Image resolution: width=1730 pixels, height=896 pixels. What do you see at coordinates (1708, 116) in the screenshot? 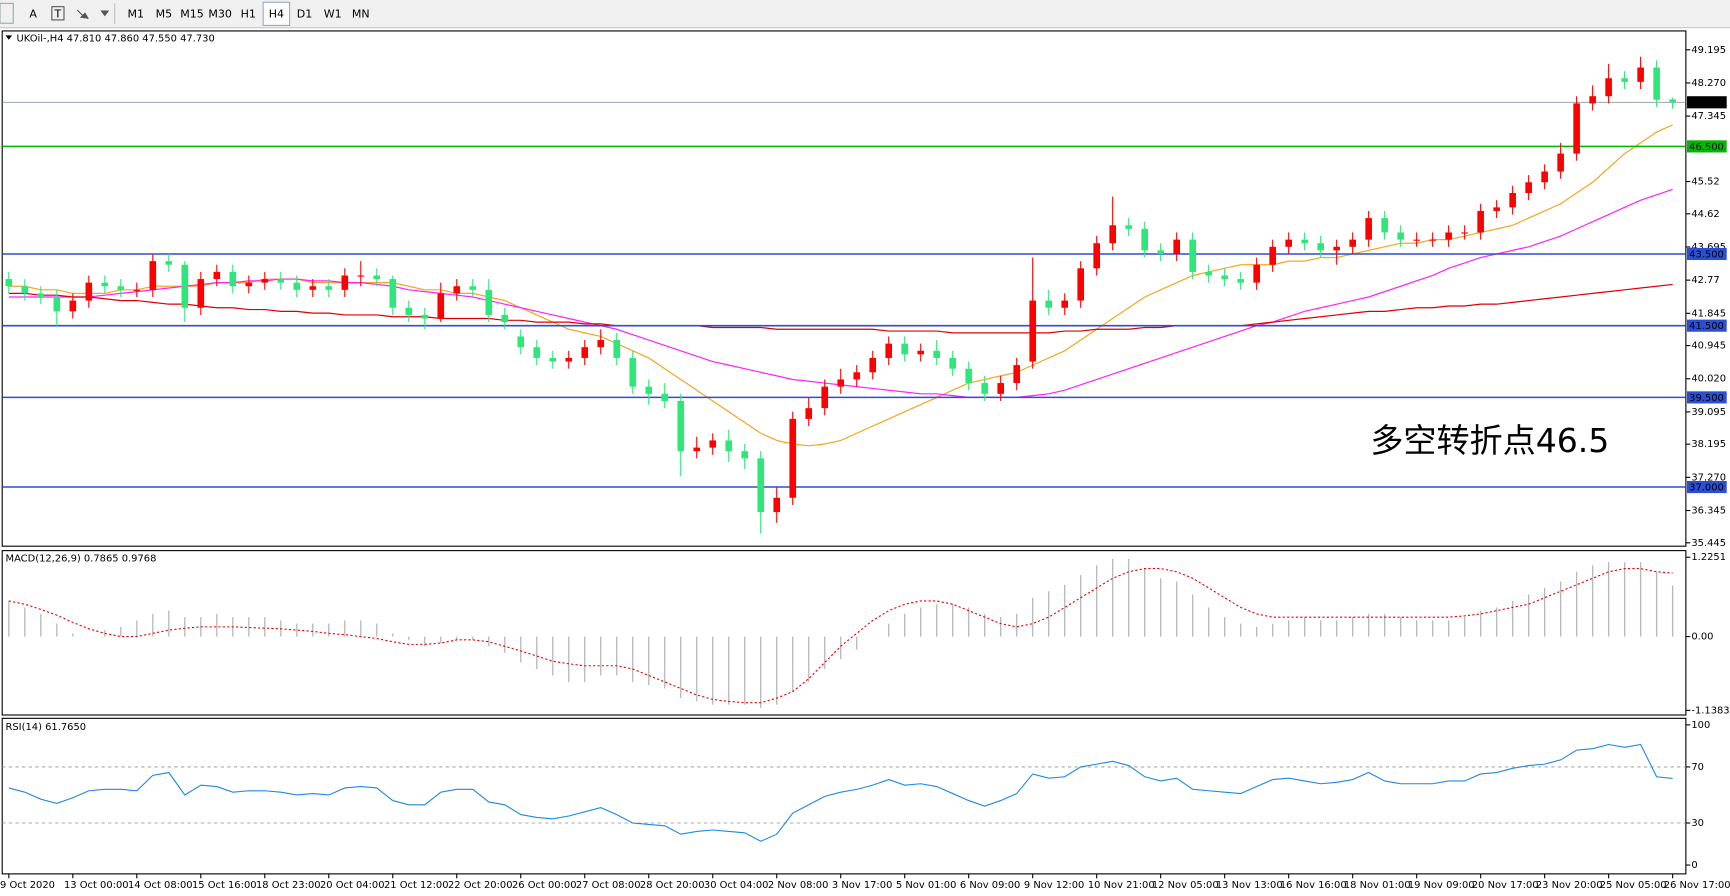
I see `y-tick-label: 47.345` at bounding box center [1708, 116].